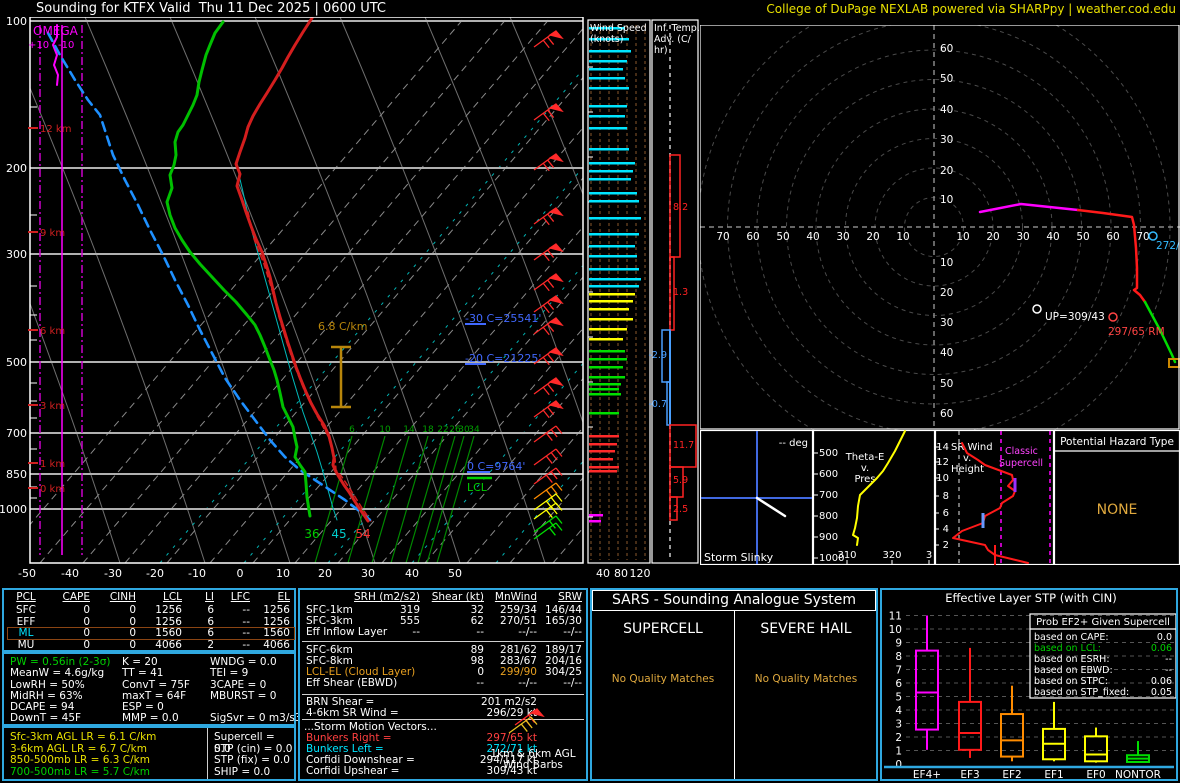  What do you see at coordinates (385, 430) in the screenshot?
I see `mixing-ratio-label: 10` at bounding box center [385, 430].